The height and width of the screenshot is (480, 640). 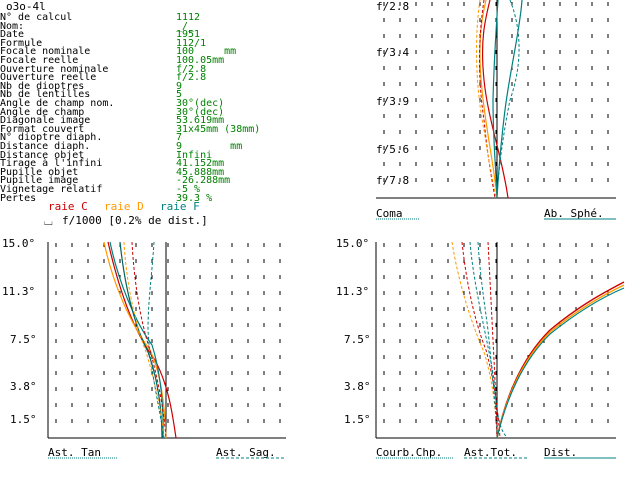 What do you see at coordinates (42, 155) in the screenshot?
I see `param-label: Distance objet` at bounding box center [42, 155].